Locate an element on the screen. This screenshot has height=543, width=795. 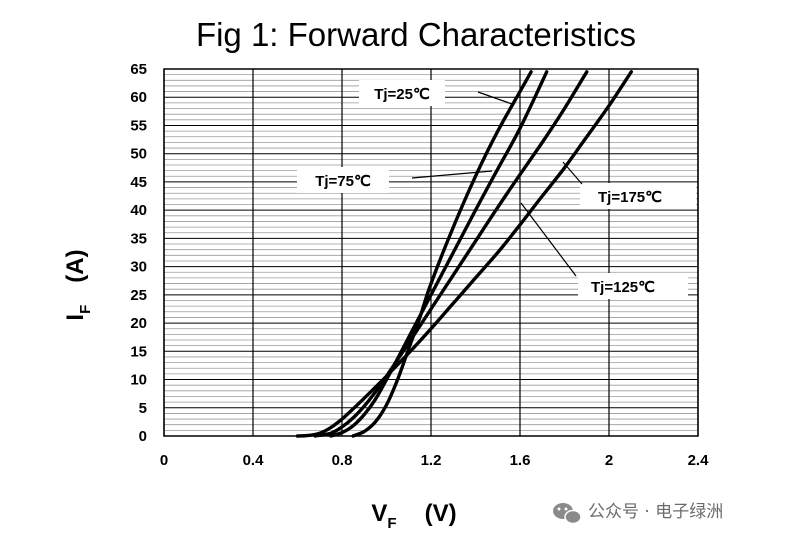
annotation-label: Tj=175℃ is located at coordinates (630, 197).